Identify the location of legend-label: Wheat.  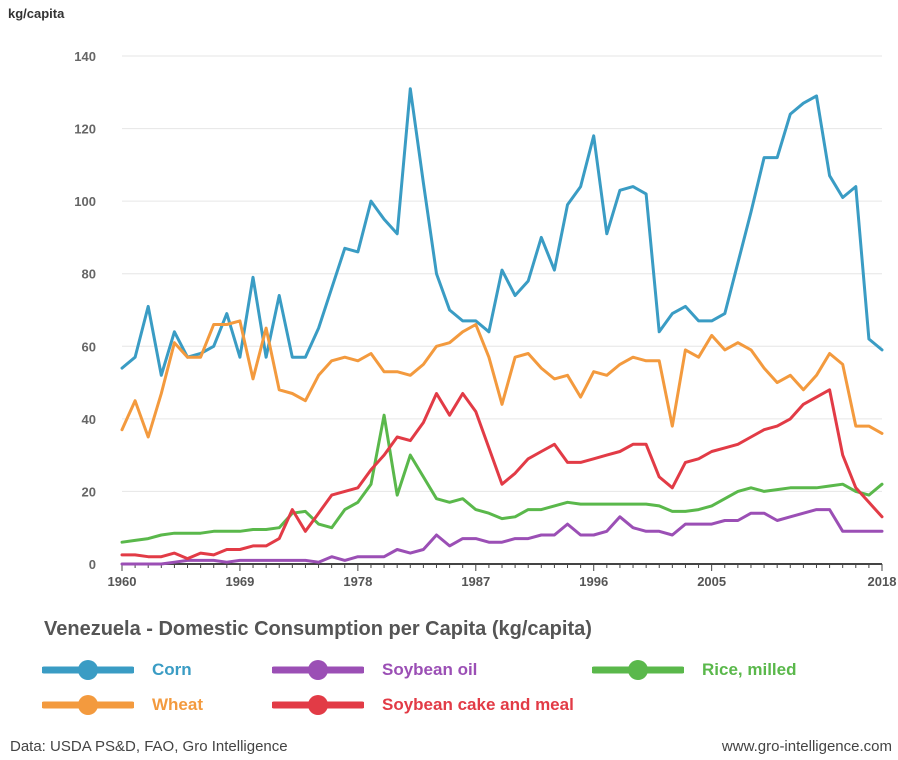
(177, 704).